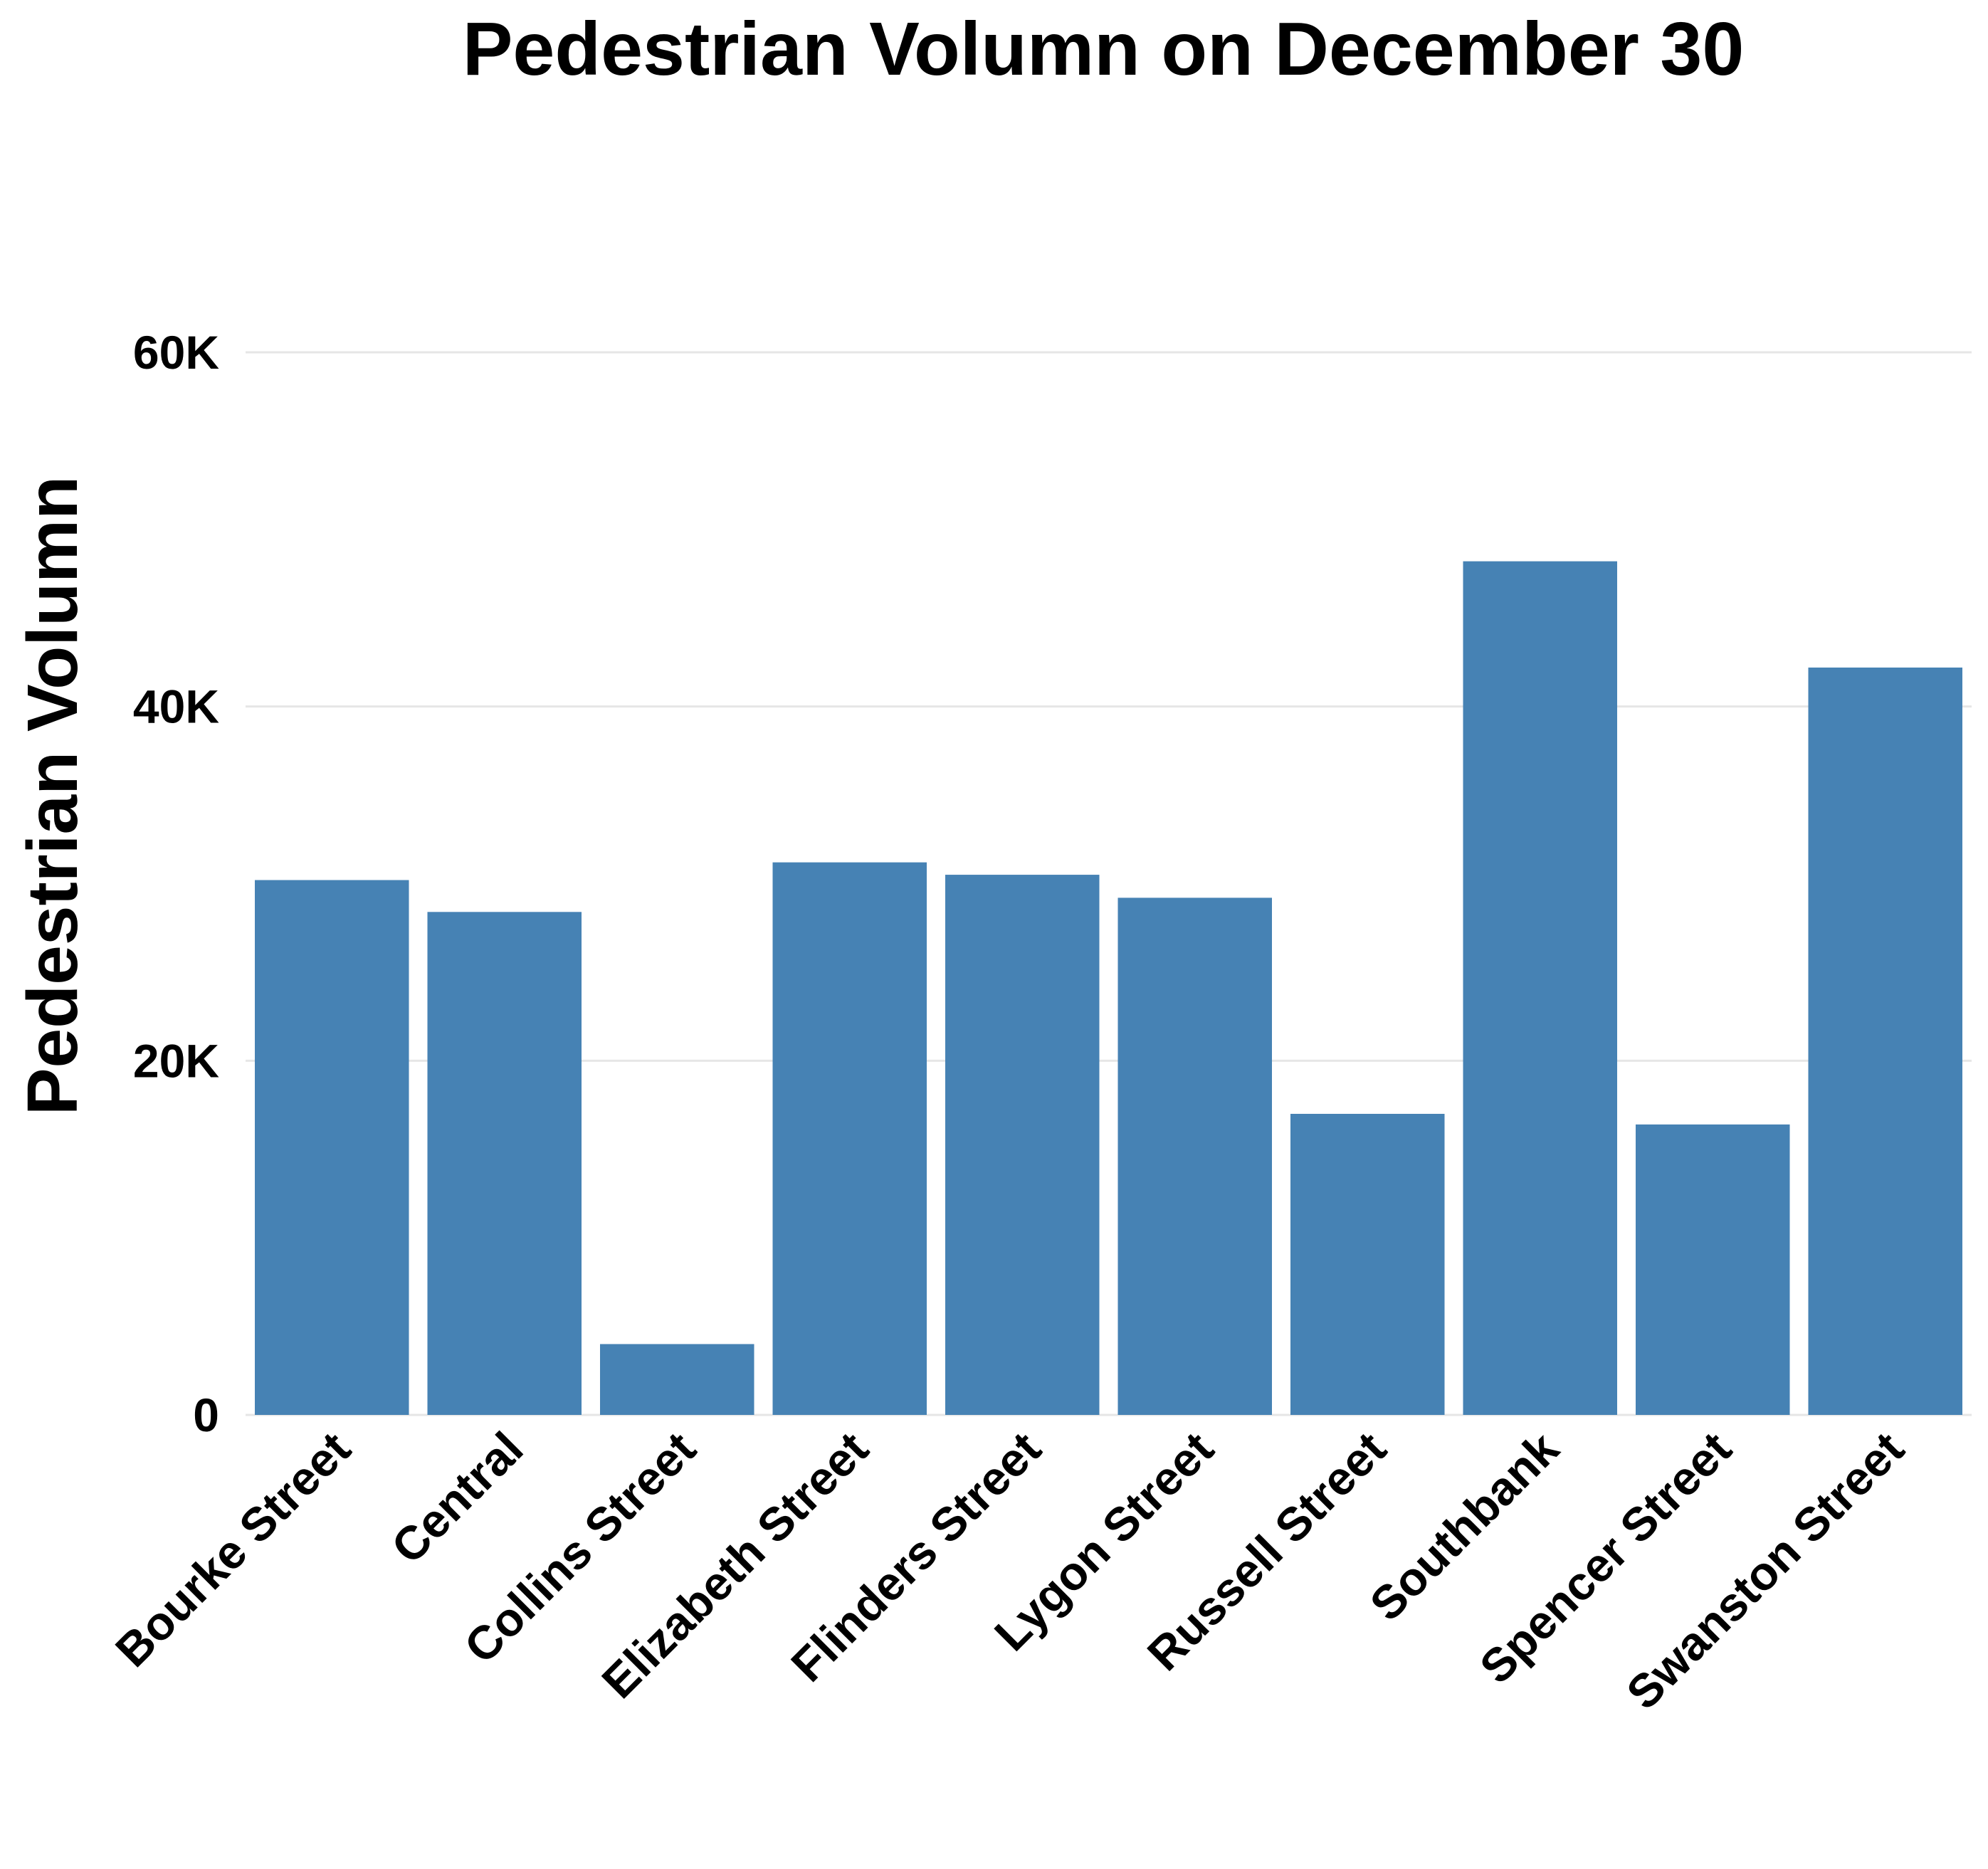 Image resolution: width=1988 pixels, height=1869 pixels. Describe the element at coordinates (457, 1498) in the screenshot. I see `x-tick-label: Central` at that location.